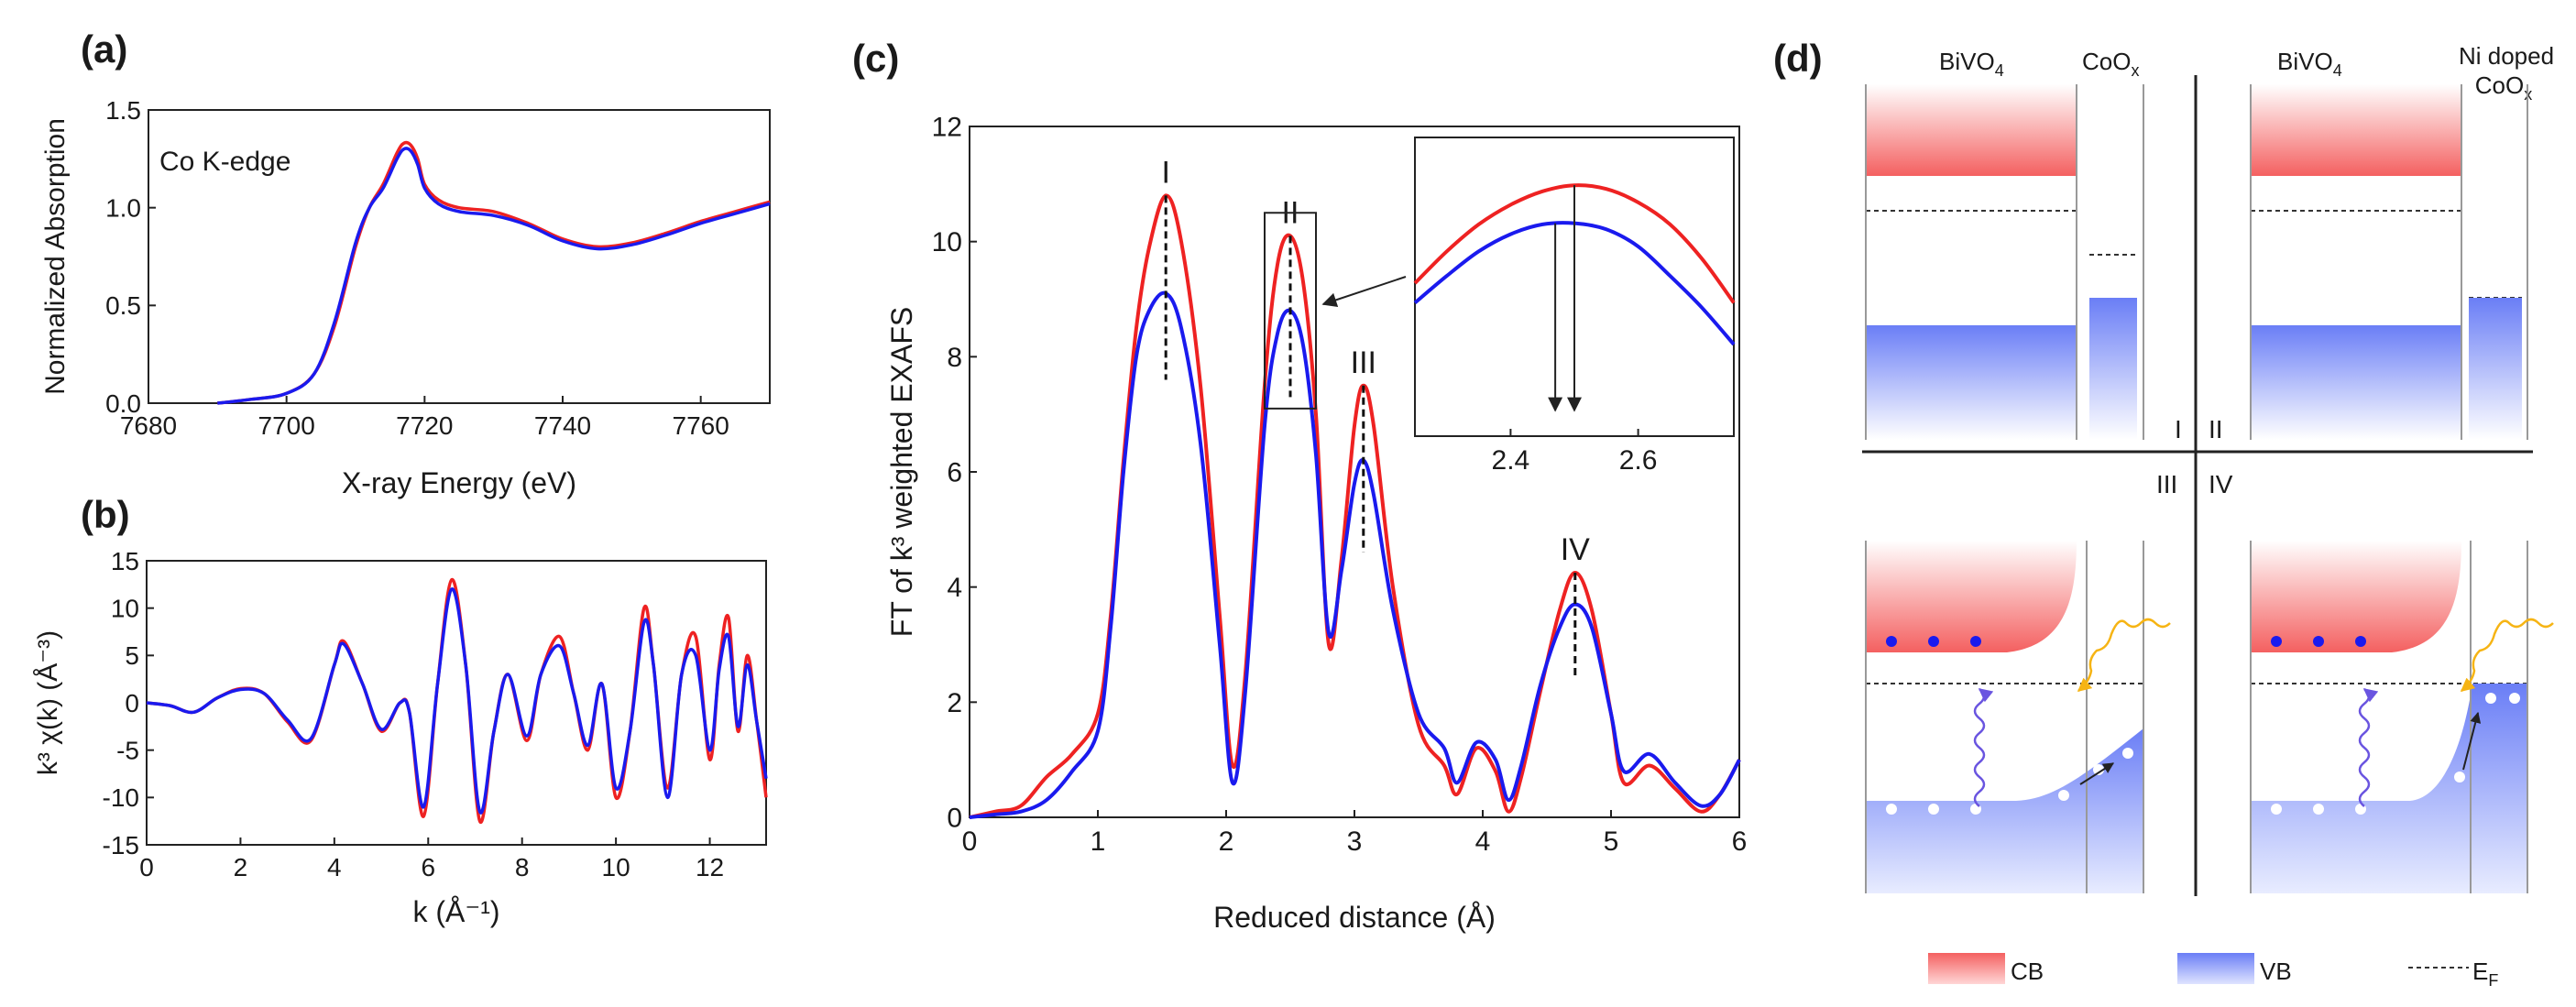 The width and height of the screenshot is (2576, 1007). What do you see at coordinates (902, 472) in the screenshot?
I see `chart-c-ylabel: FT of k³ weighted EXAFS` at bounding box center [902, 472].